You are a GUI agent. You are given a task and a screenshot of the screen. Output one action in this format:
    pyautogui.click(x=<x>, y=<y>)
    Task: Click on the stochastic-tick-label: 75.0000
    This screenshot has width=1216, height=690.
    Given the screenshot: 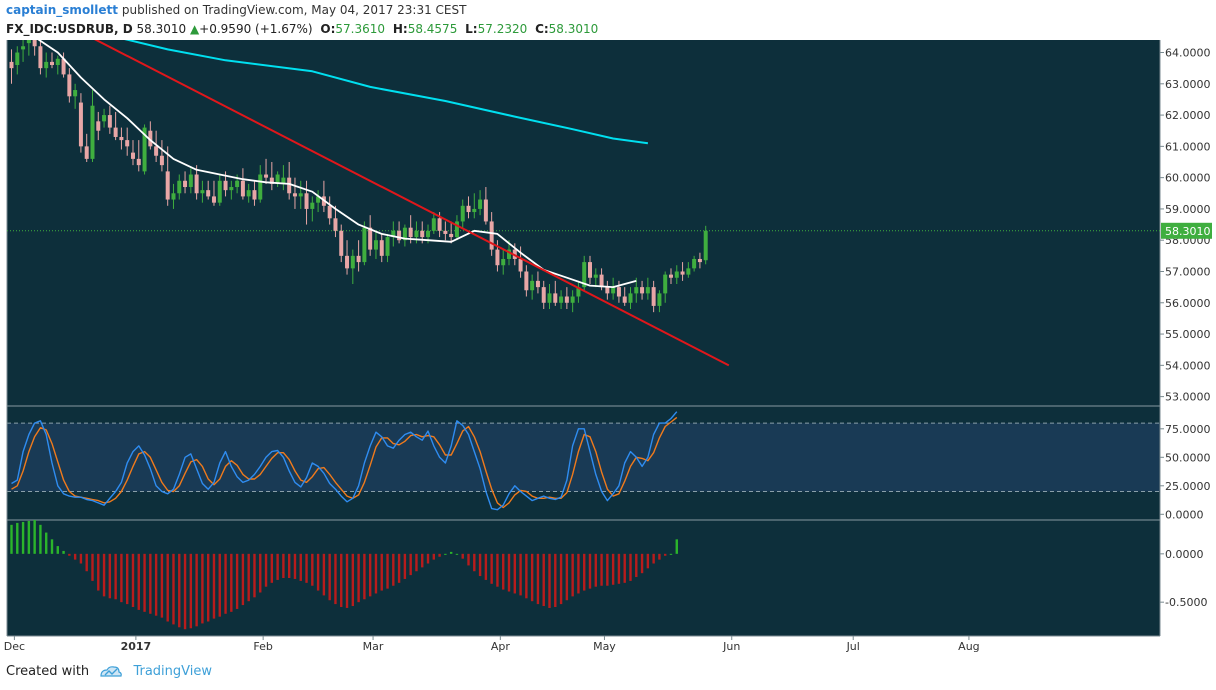 What is the action you would take?
    pyautogui.click(x=1188, y=429)
    